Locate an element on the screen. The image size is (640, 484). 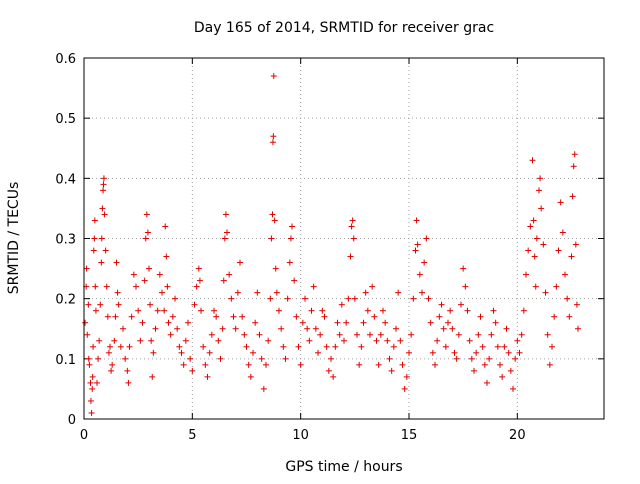
y-tick-label: 0.5 is located at coordinates (65, 119).